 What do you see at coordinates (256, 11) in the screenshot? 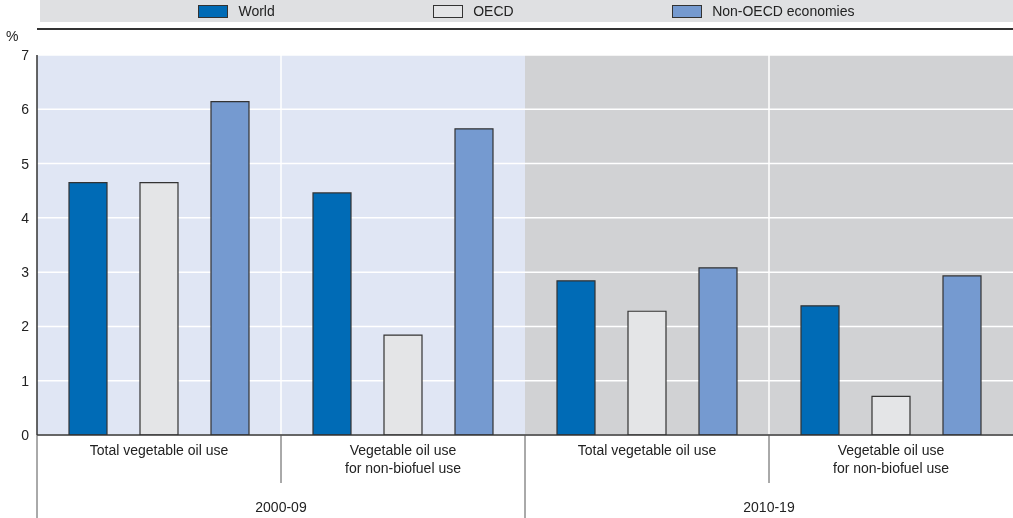
I see `legend-label: World` at bounding box center [256, 11].